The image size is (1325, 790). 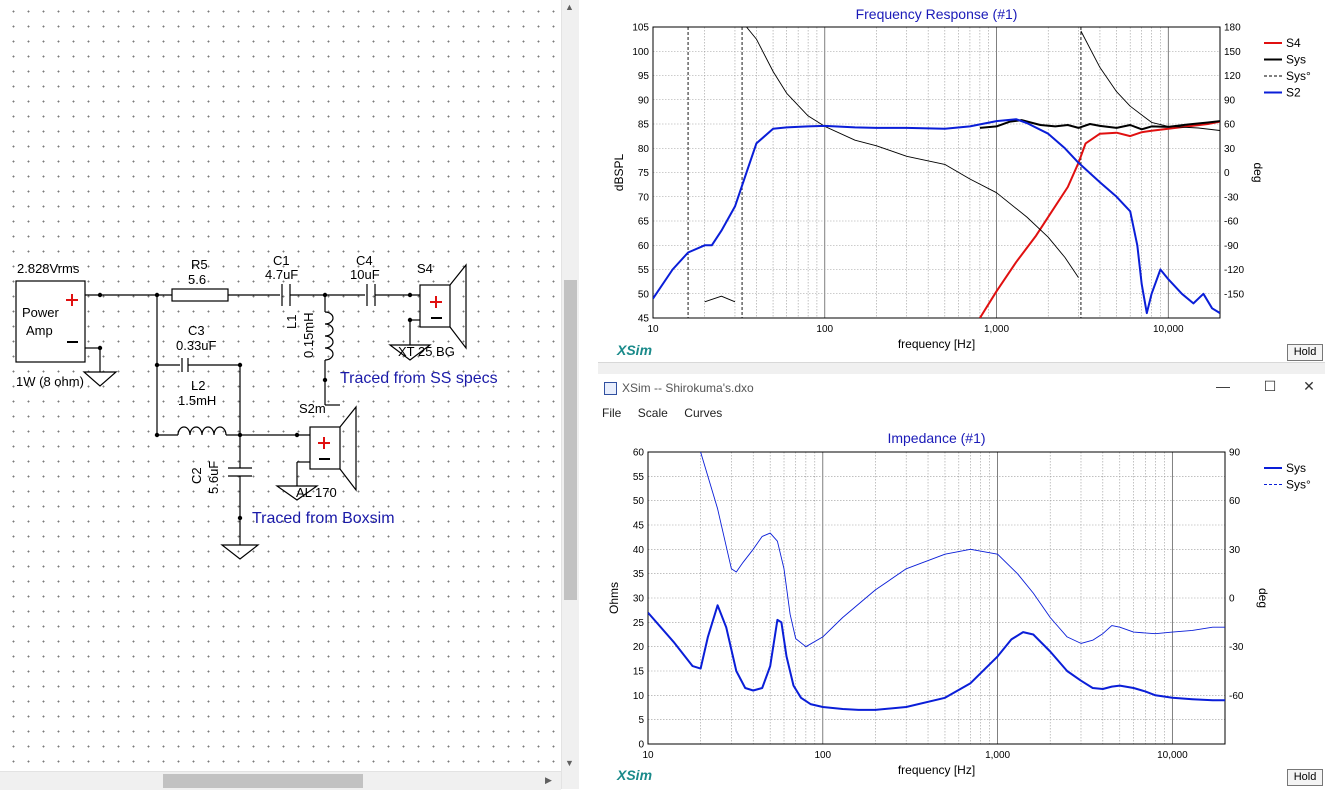 What do you see at coordinates (1232, 28) in the screenshot?
I see `y2-tick-label: 180` at bounding box center [1232, 28].